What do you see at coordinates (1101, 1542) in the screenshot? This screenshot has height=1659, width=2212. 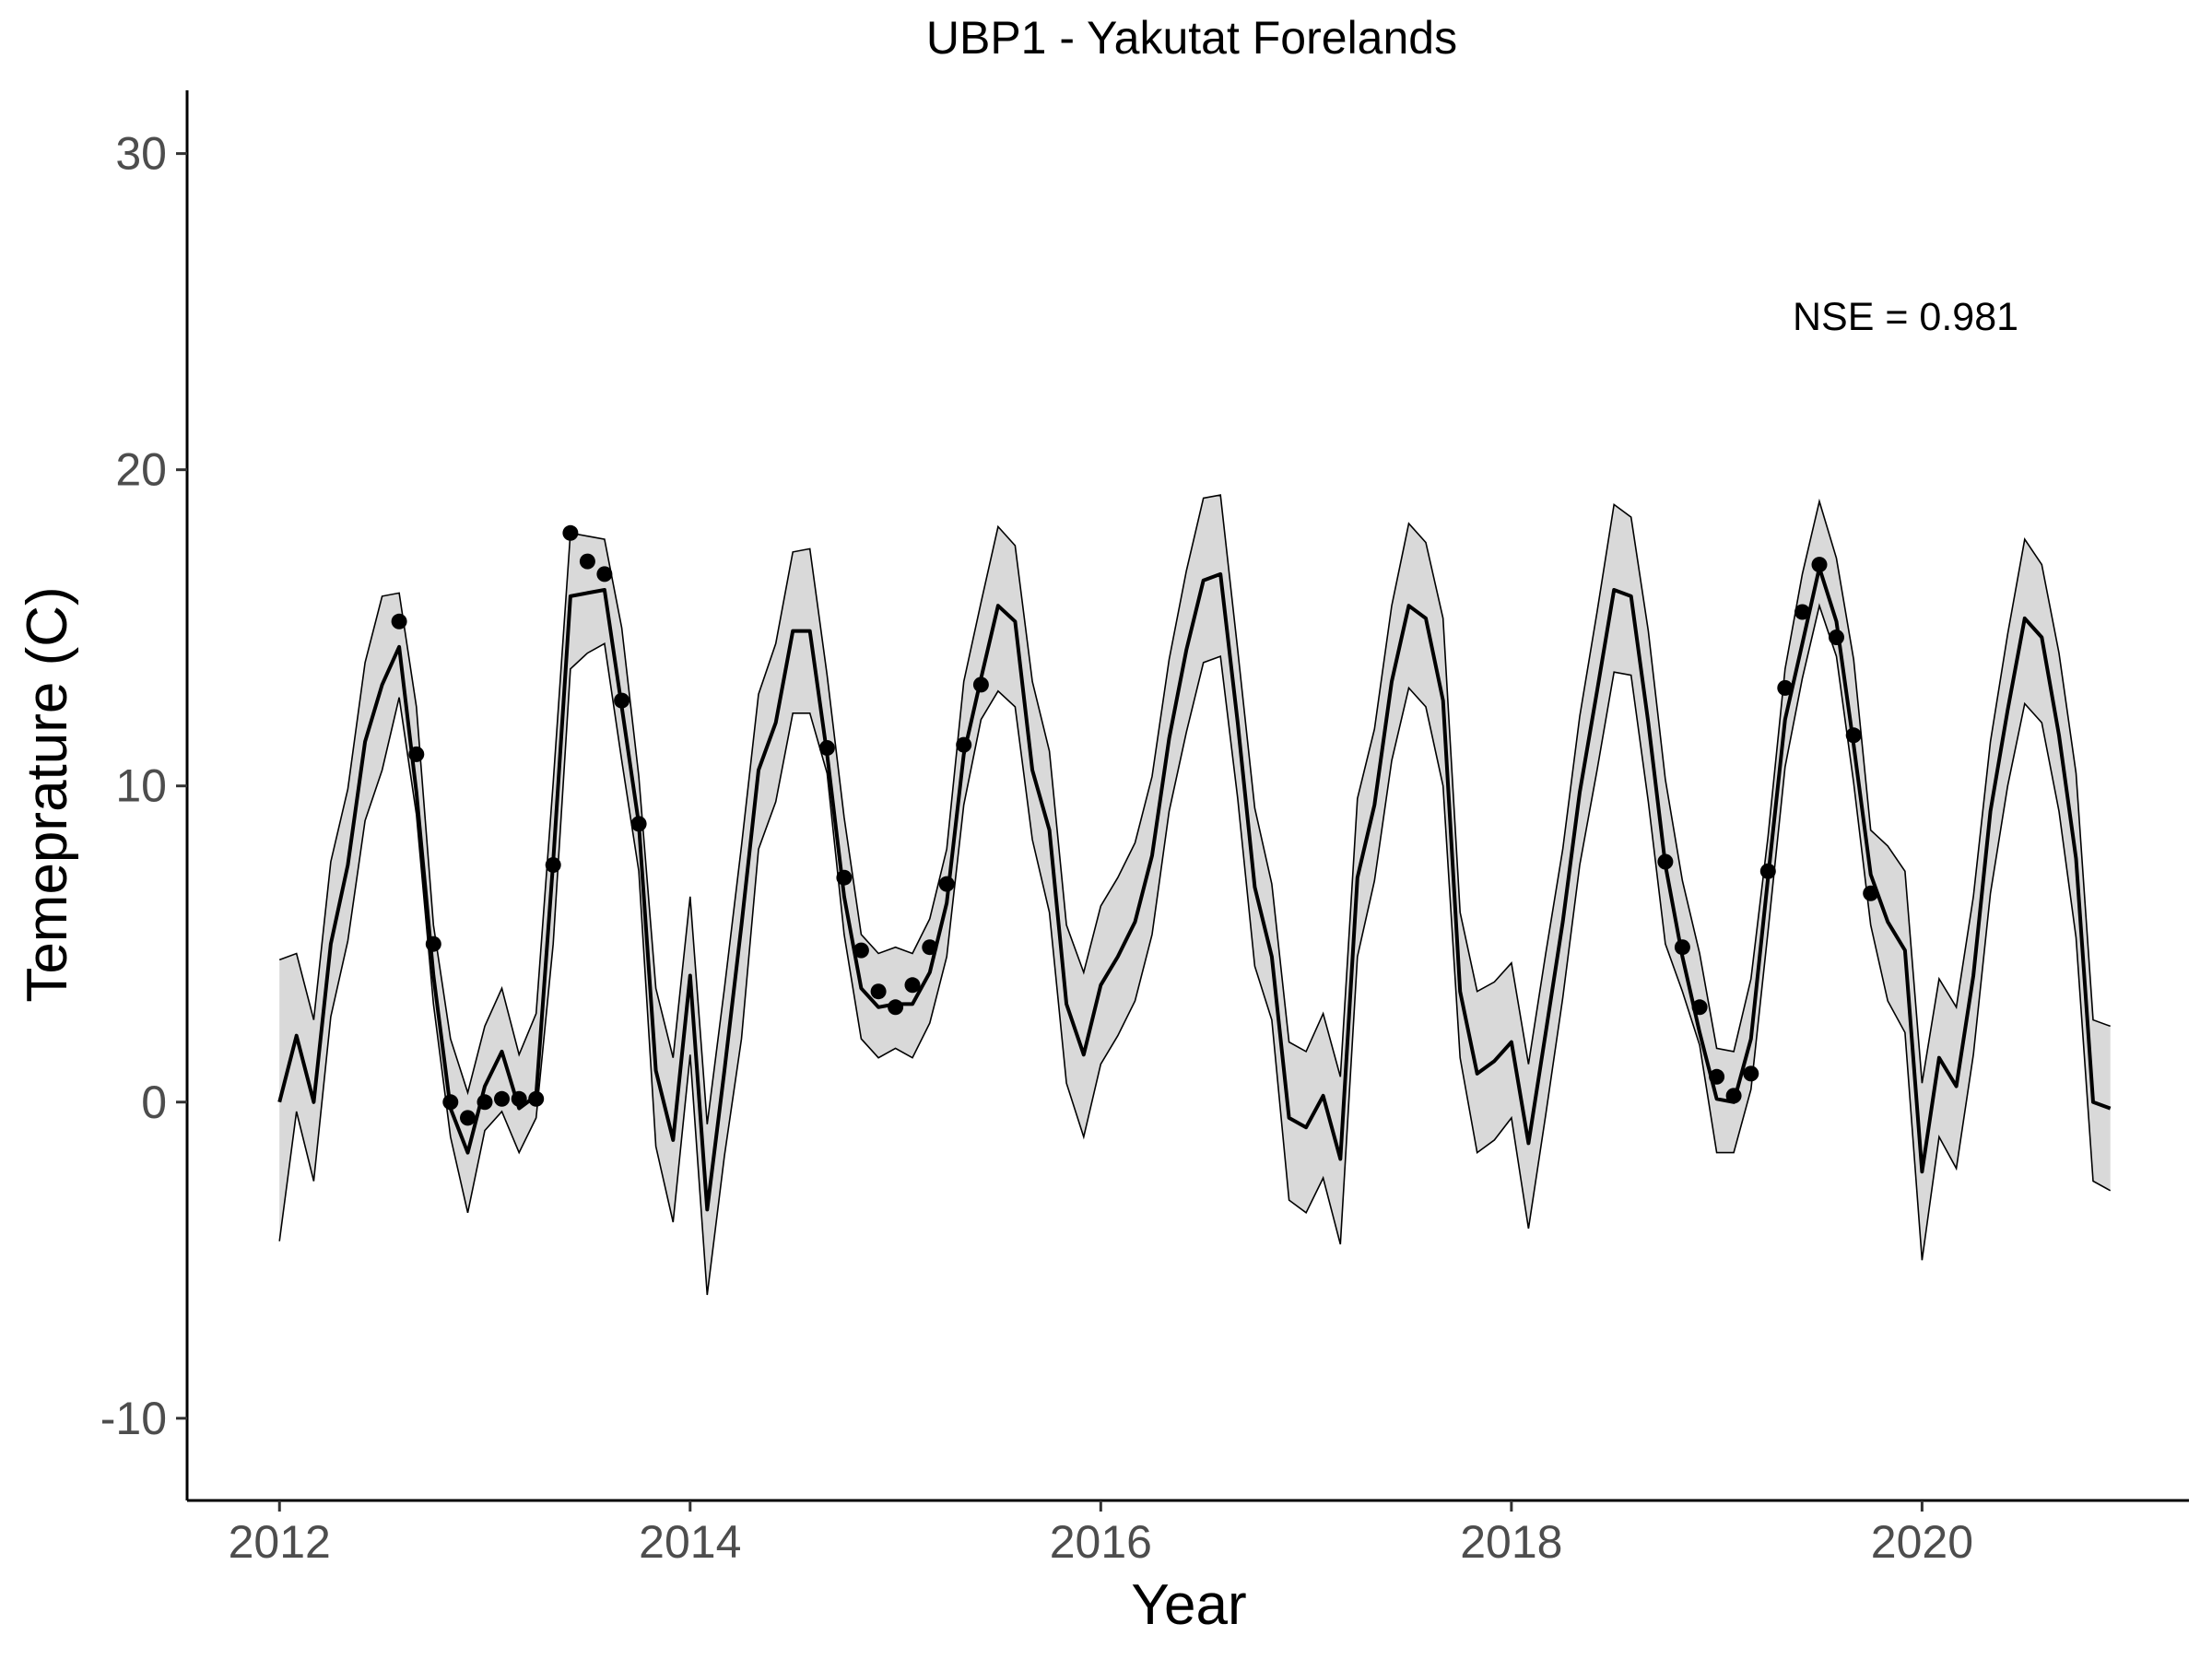 I see `x-tick-label: 2016` at bounding box center [1101, 1542].